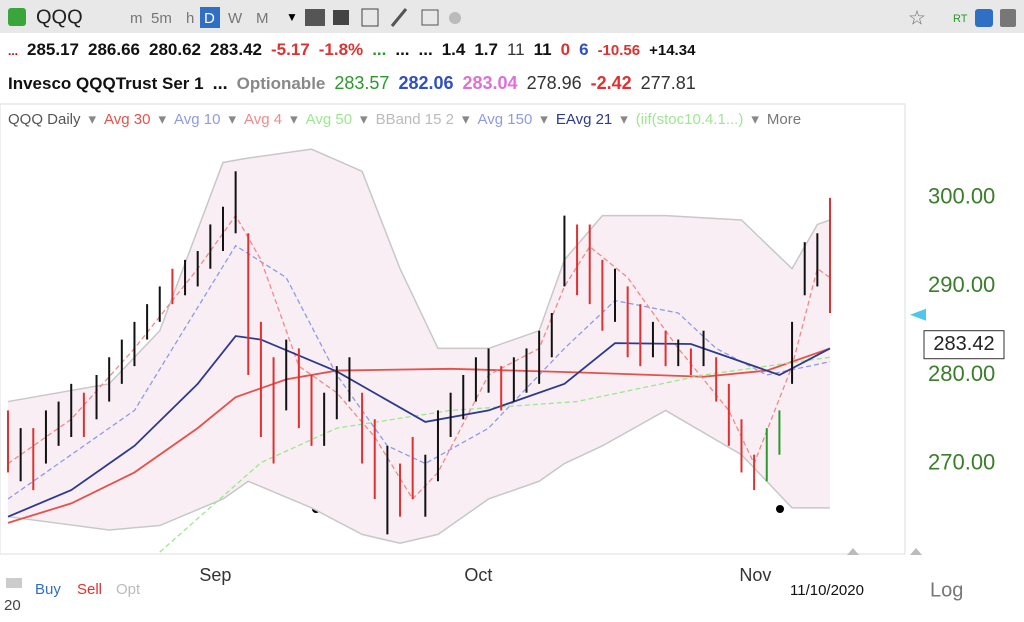  I want to click on quote-field: 0, so click(565, 49).